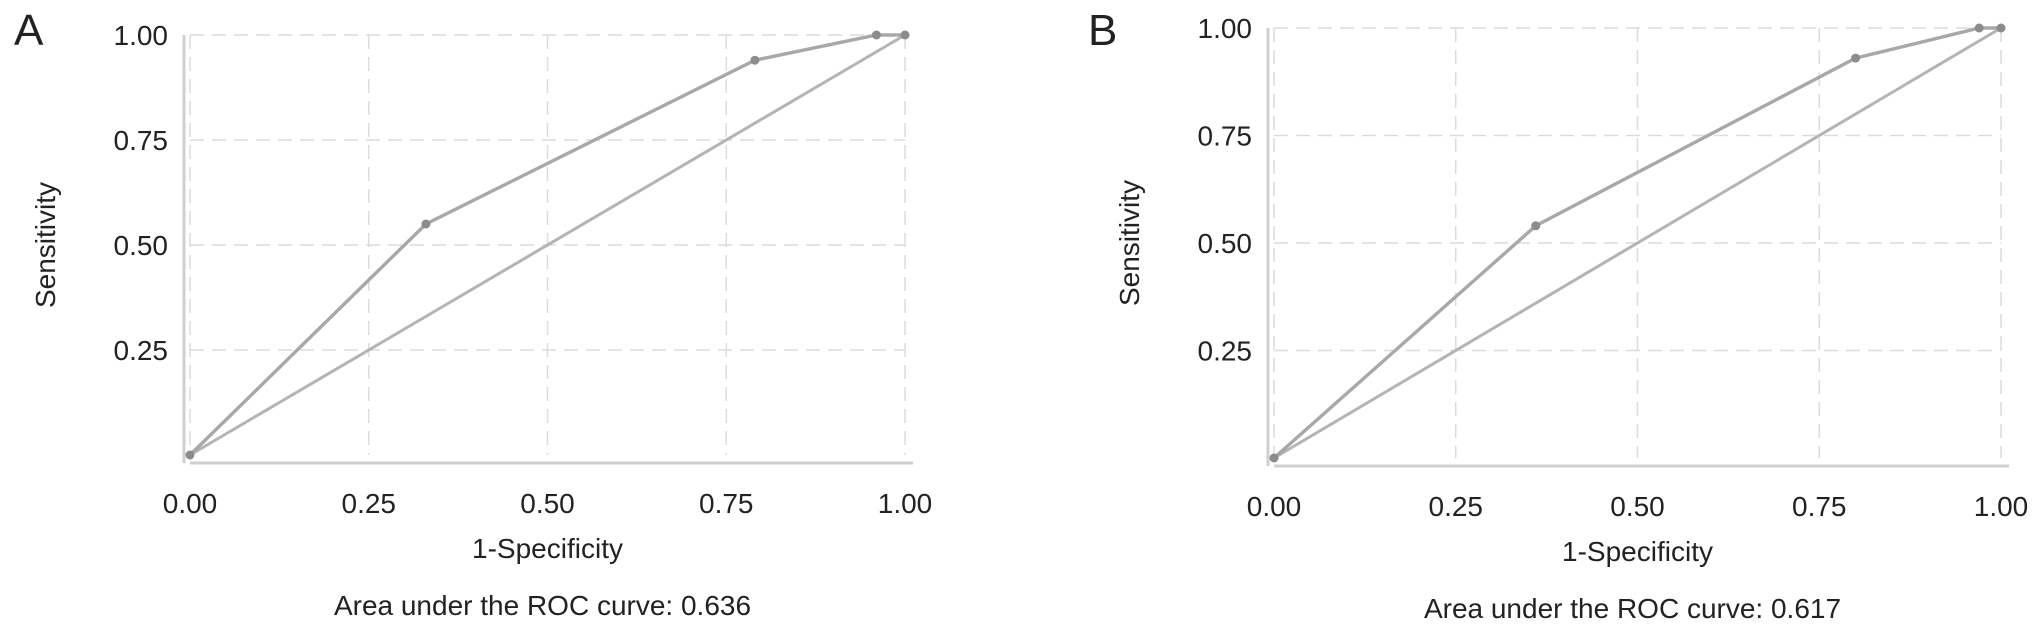 The width and height of the screenshot is (2032, 624). I want to click on panel-letter-b: B, so click(1103, 30).